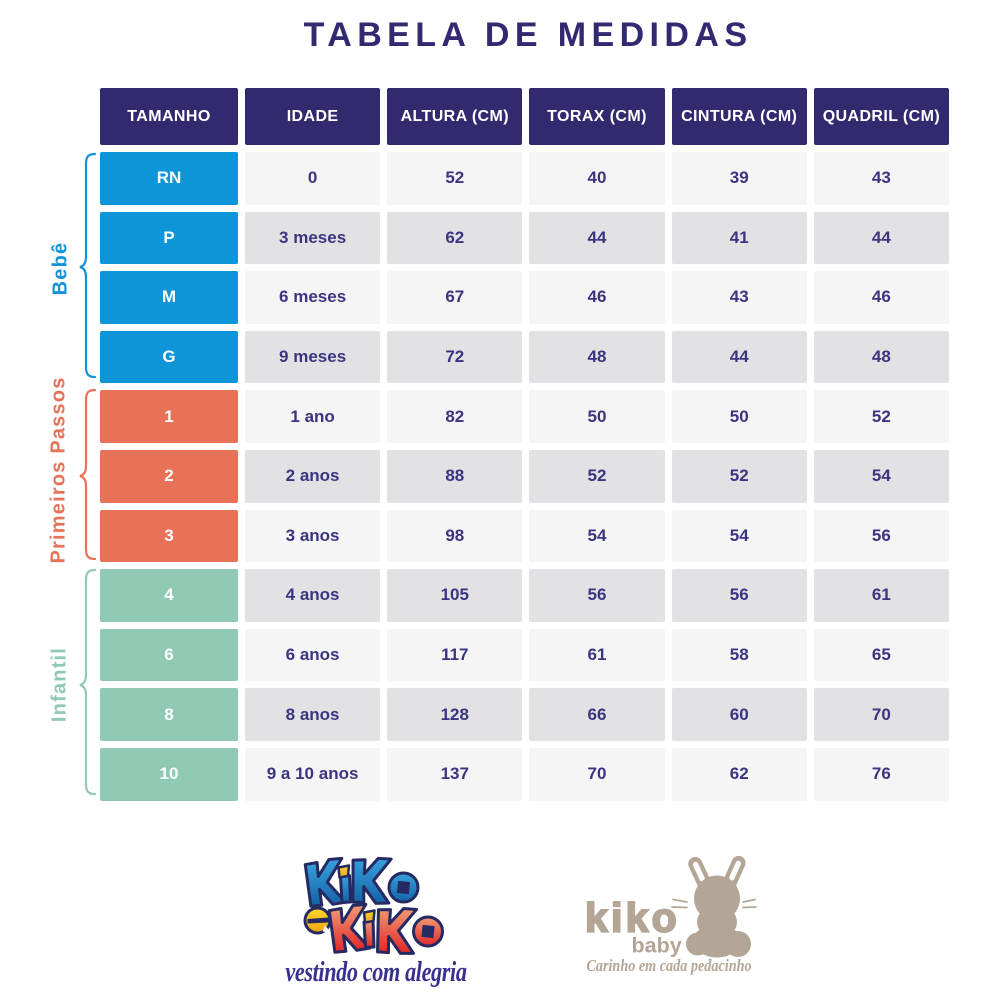  What do you see at coordinates (657, 946) in the screenshot?
I see `svg-text: baby` at bounding box center [657, 946].